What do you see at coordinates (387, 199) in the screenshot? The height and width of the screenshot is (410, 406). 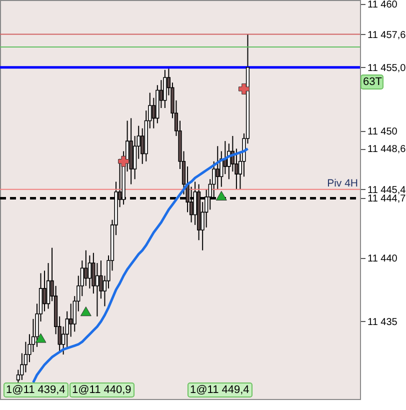 I see `y-tick-label: 11 444,7` at bounding box center [387, 199].